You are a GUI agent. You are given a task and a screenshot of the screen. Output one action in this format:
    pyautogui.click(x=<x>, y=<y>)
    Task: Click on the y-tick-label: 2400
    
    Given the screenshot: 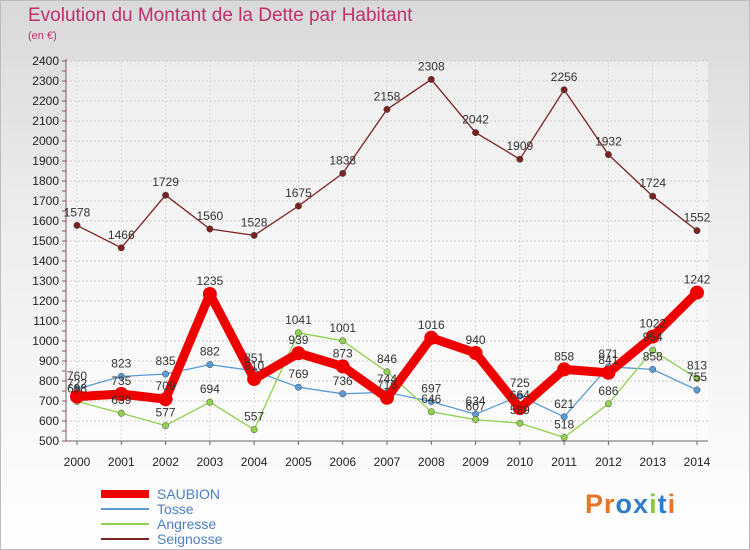 What is the action you would take?
    pyautogui.click(x=45, y=61)
    